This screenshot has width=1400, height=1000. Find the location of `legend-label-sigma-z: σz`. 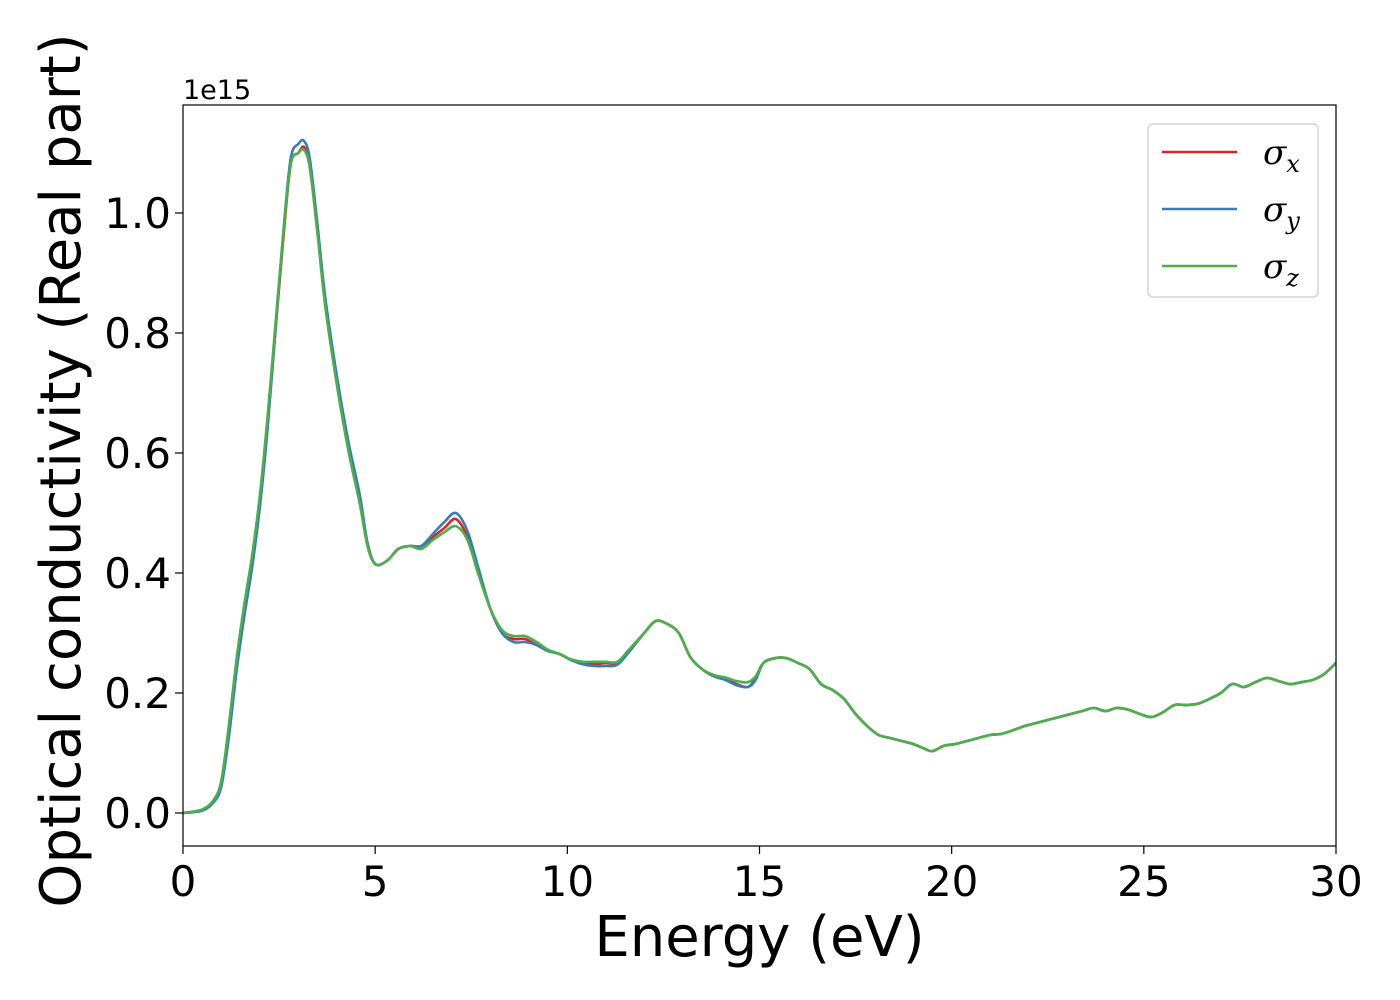

legend-label-sigma-z: σz is located at coordinates (1281, 269).